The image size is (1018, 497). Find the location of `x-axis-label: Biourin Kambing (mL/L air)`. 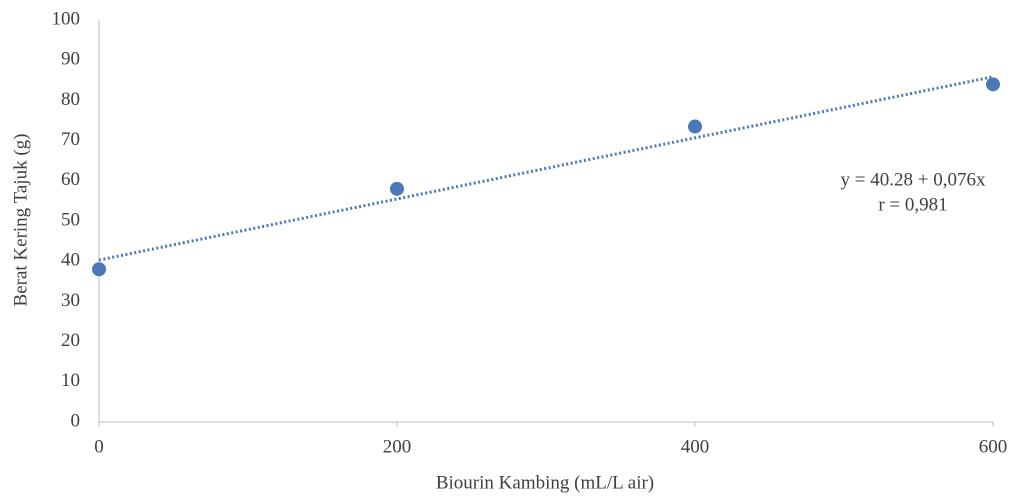

x-axis-label: Biourin Kambing (mL/L air) is located at coordinates (545, 482).